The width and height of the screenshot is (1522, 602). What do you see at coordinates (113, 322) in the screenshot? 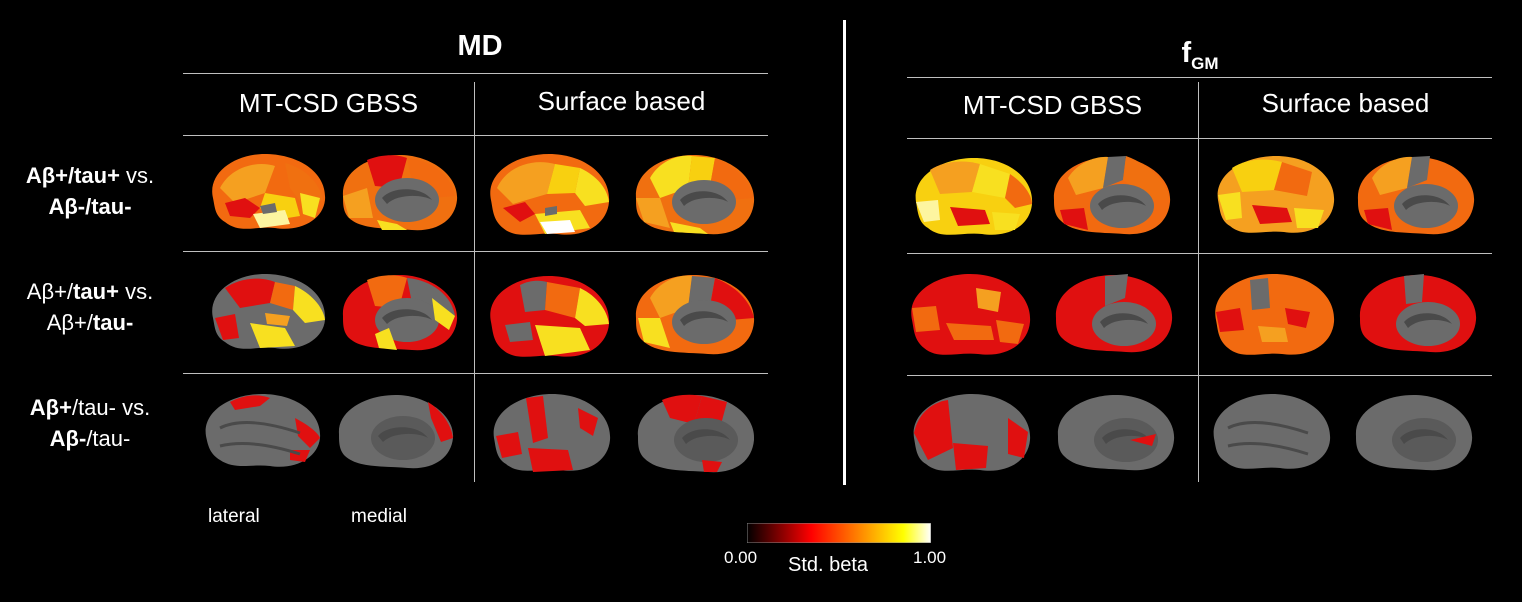
I see `row2-l2b: tau-` at bounding box center [113, 322].